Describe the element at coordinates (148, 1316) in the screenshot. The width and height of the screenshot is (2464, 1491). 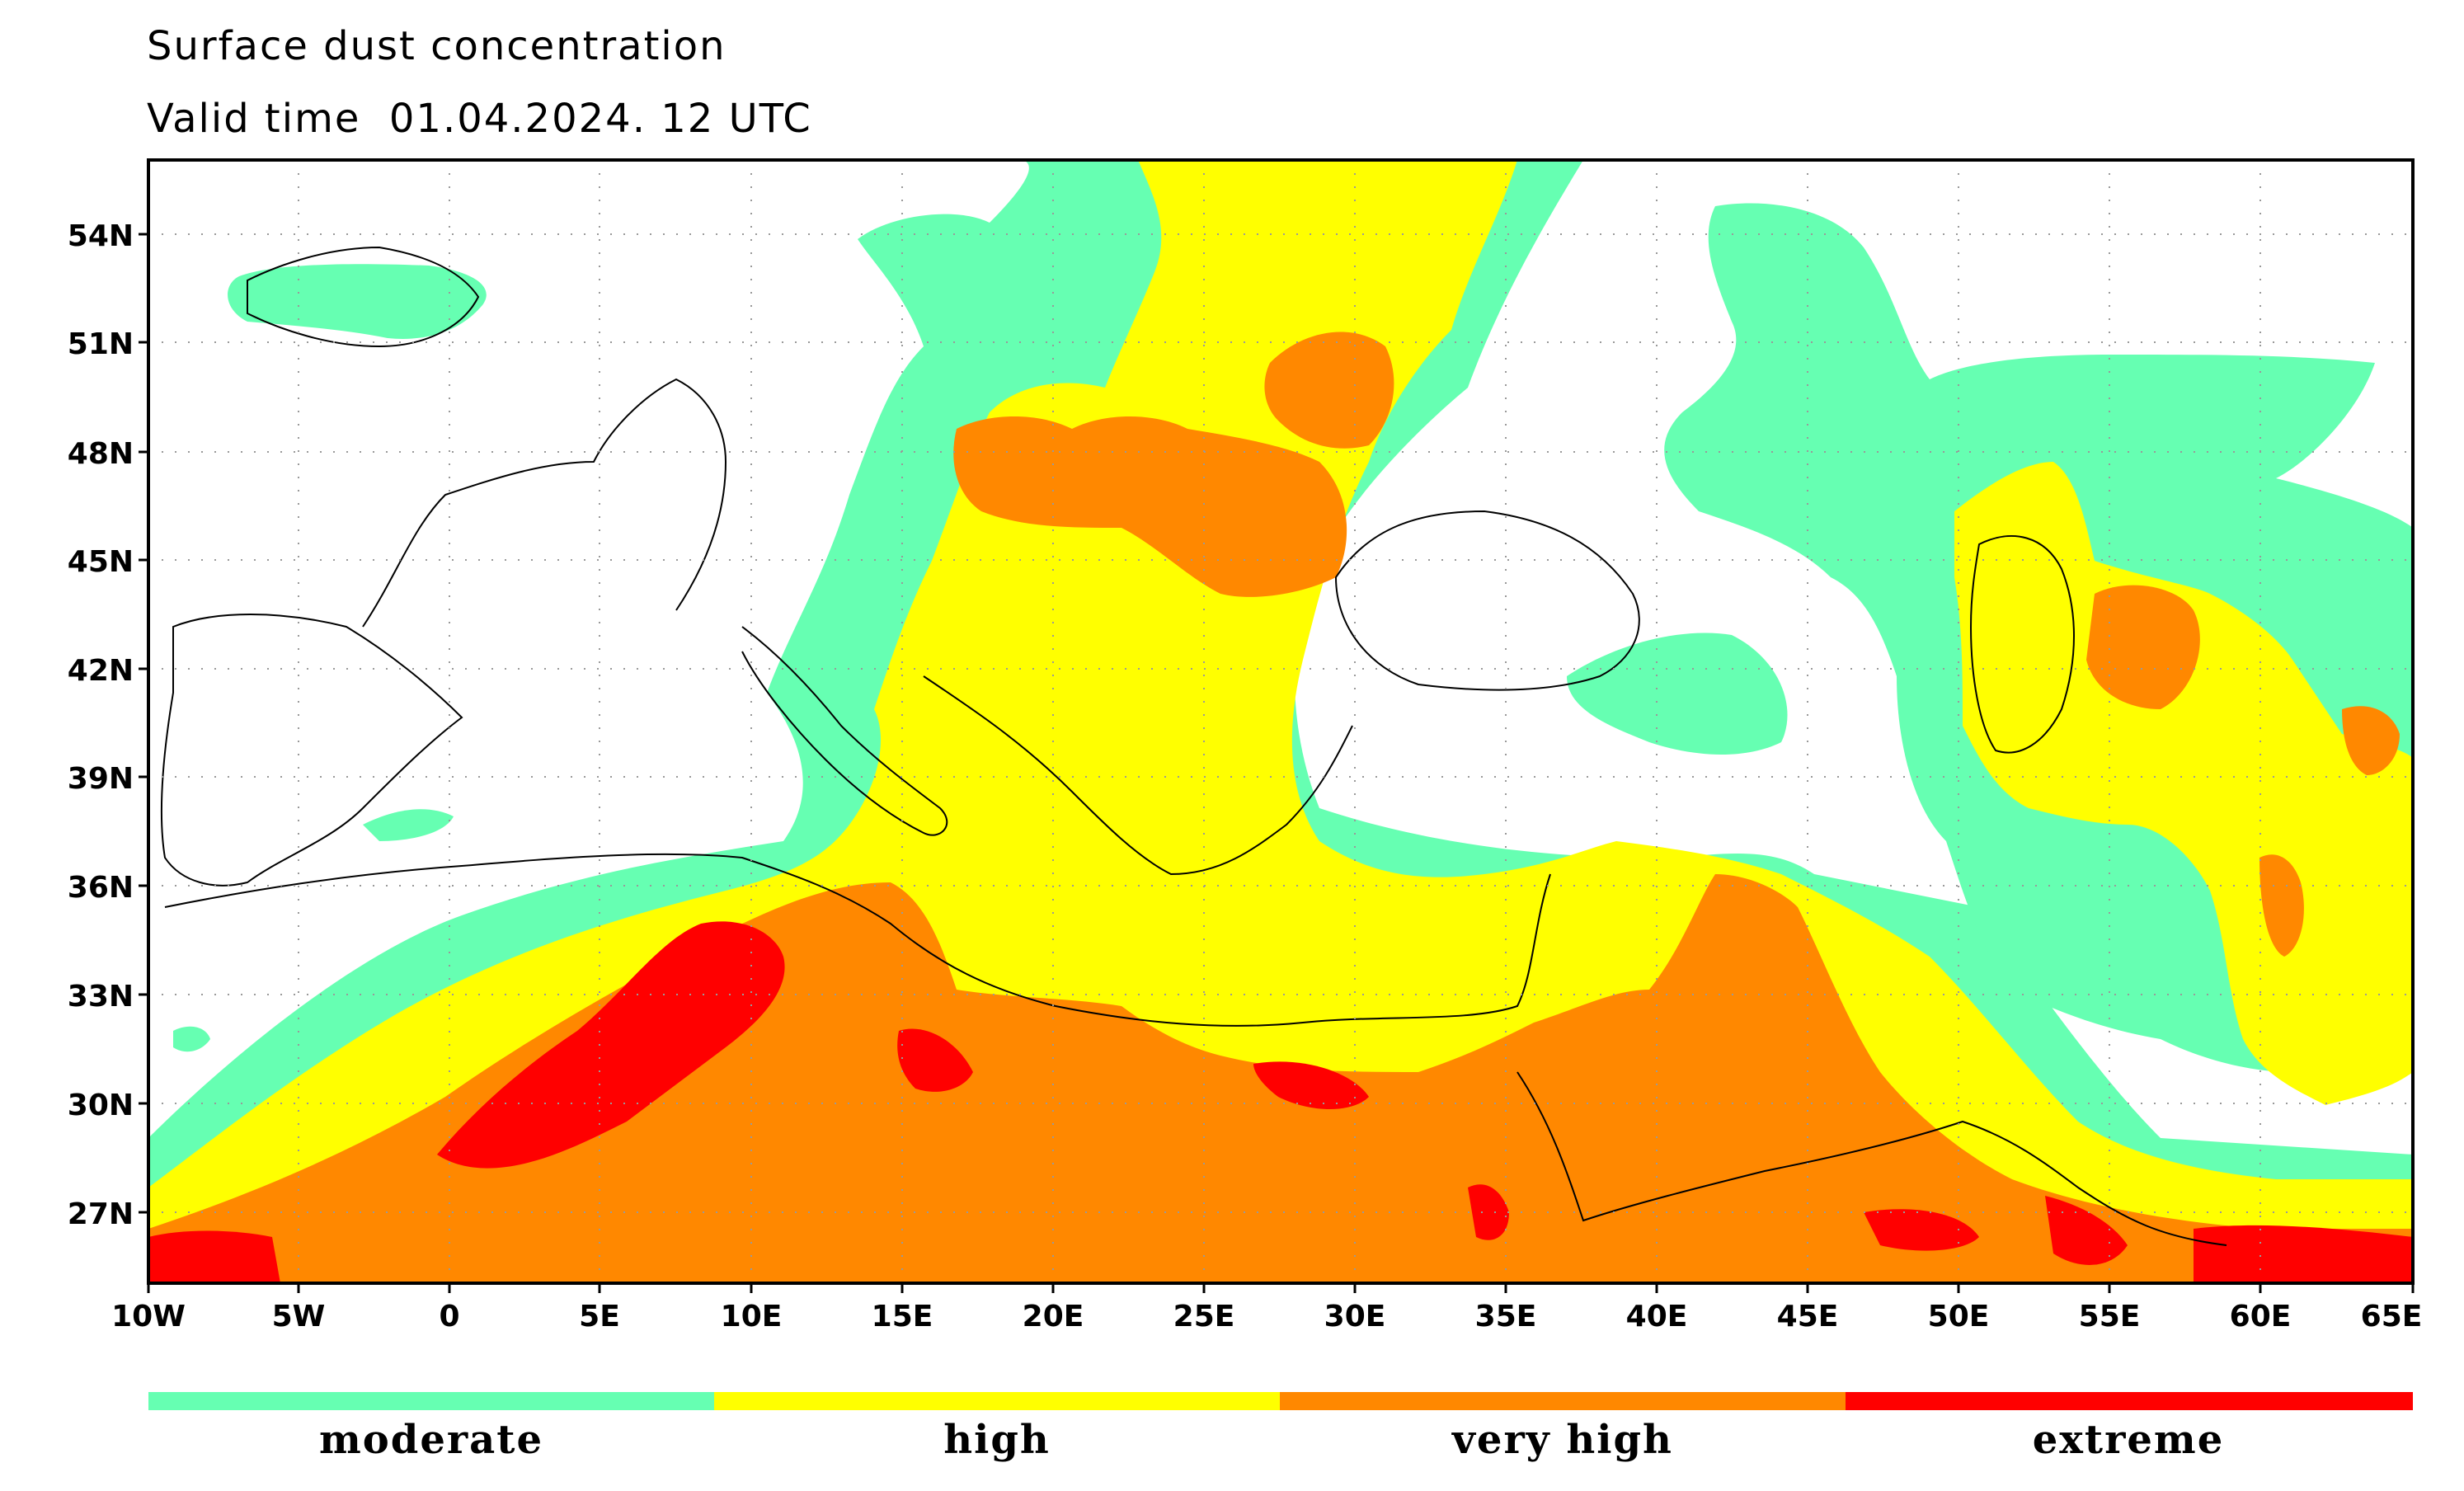
I see `lon-label: 10W` at that location.